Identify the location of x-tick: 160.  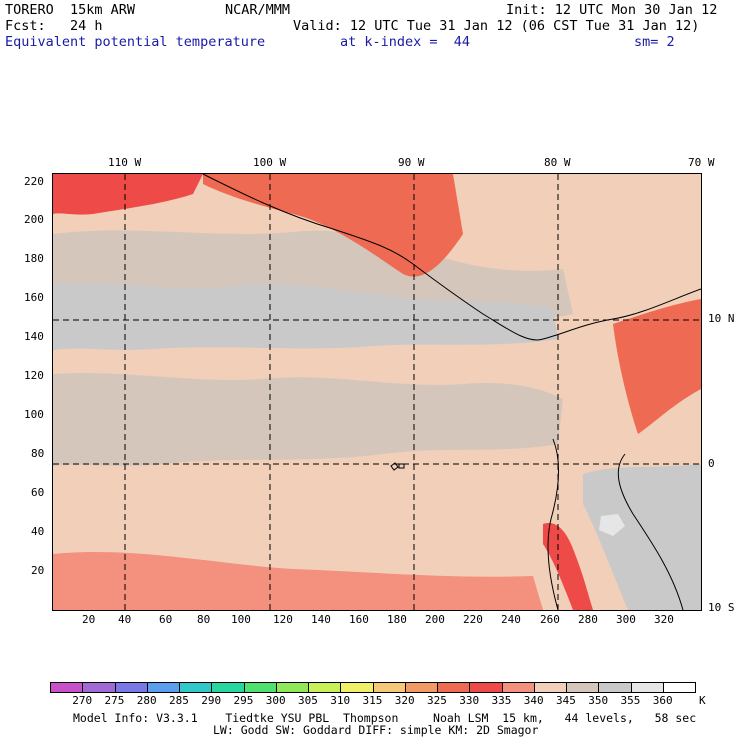
(359, 619).